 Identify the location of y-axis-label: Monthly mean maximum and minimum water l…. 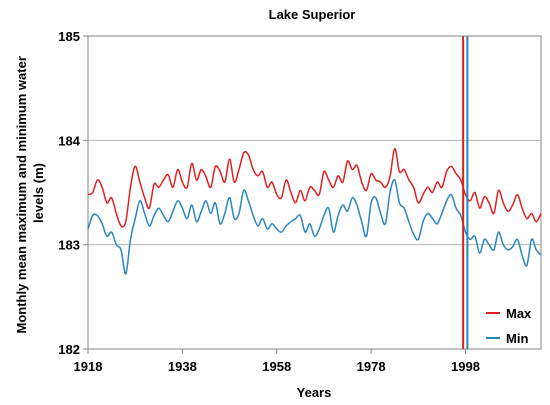
(30, 192).